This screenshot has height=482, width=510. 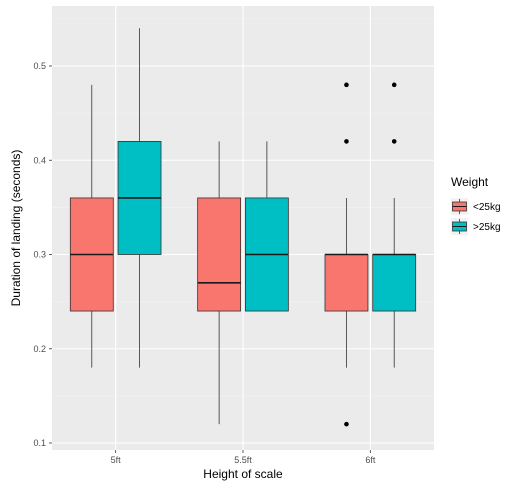 I want to click on y-tick-label: 0.2, so click(x=39, y=349).